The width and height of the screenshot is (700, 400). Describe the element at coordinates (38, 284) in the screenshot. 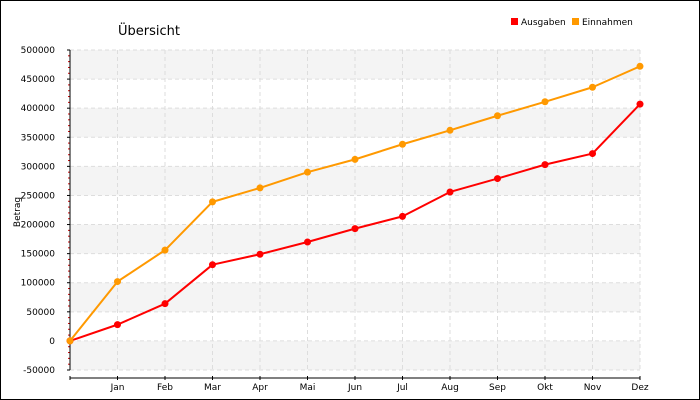

I see `y-tick-label: 100000` at that location.